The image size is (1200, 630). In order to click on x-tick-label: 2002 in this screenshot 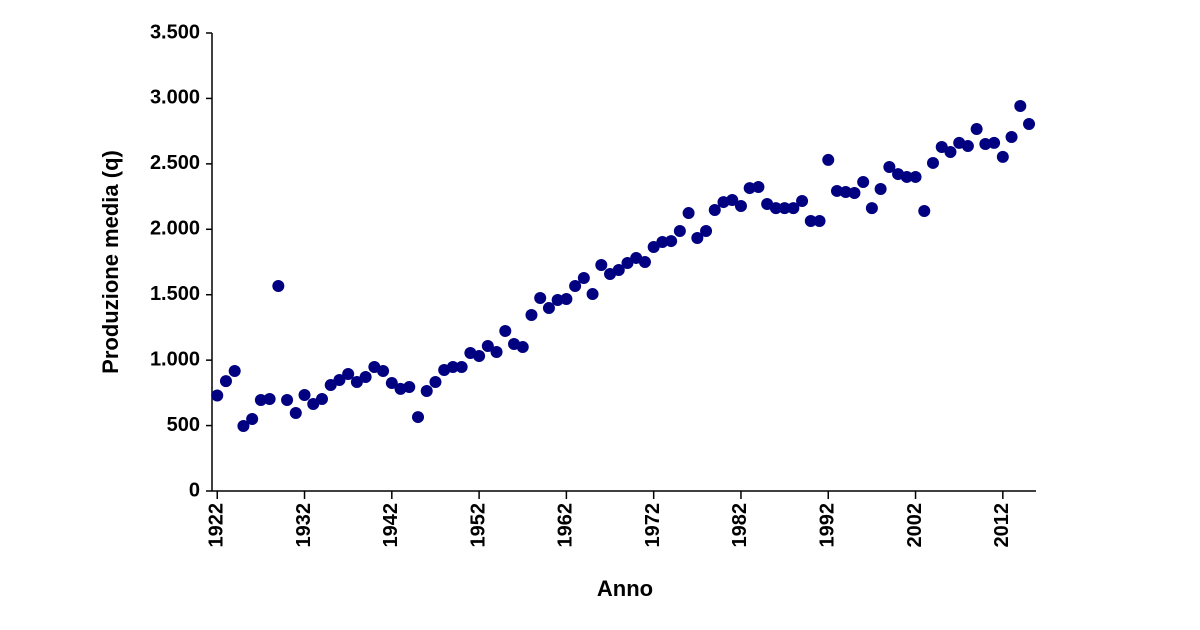, I will do `click(915, 525)`.